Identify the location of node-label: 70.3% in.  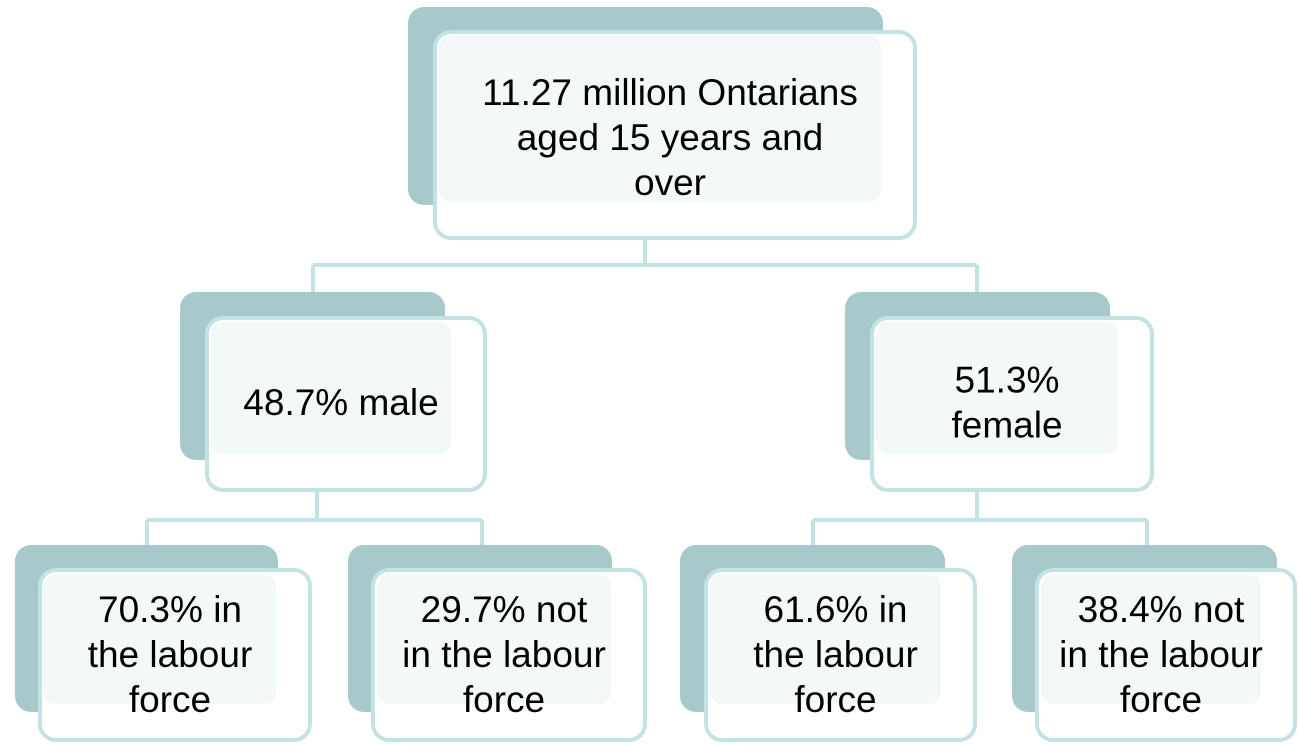
(170, 609).